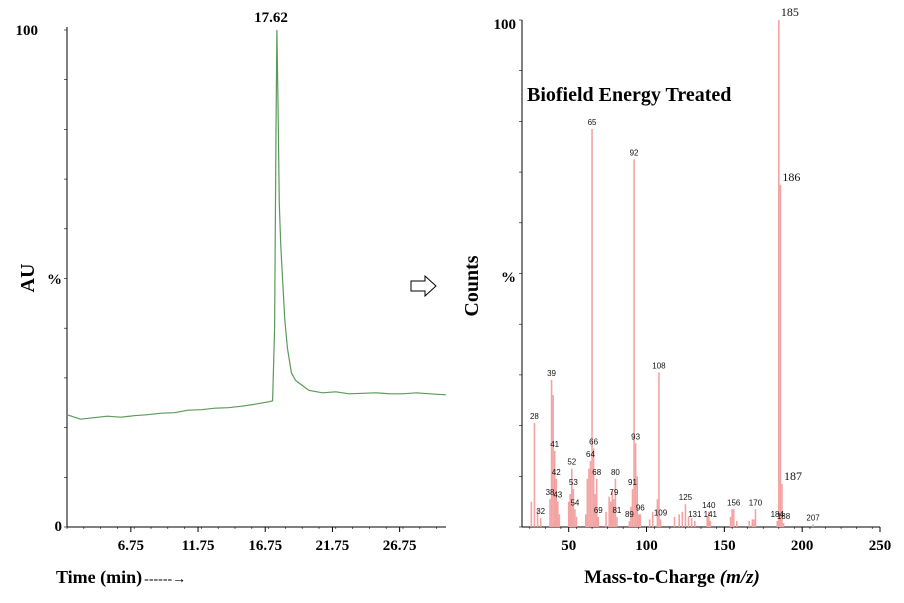 The image size is (904, 603). What do you see at coordinates (568, 546) in the screenshot?
I see `spectrum-x-tick-label: 50` at bounding box center [568, 546].